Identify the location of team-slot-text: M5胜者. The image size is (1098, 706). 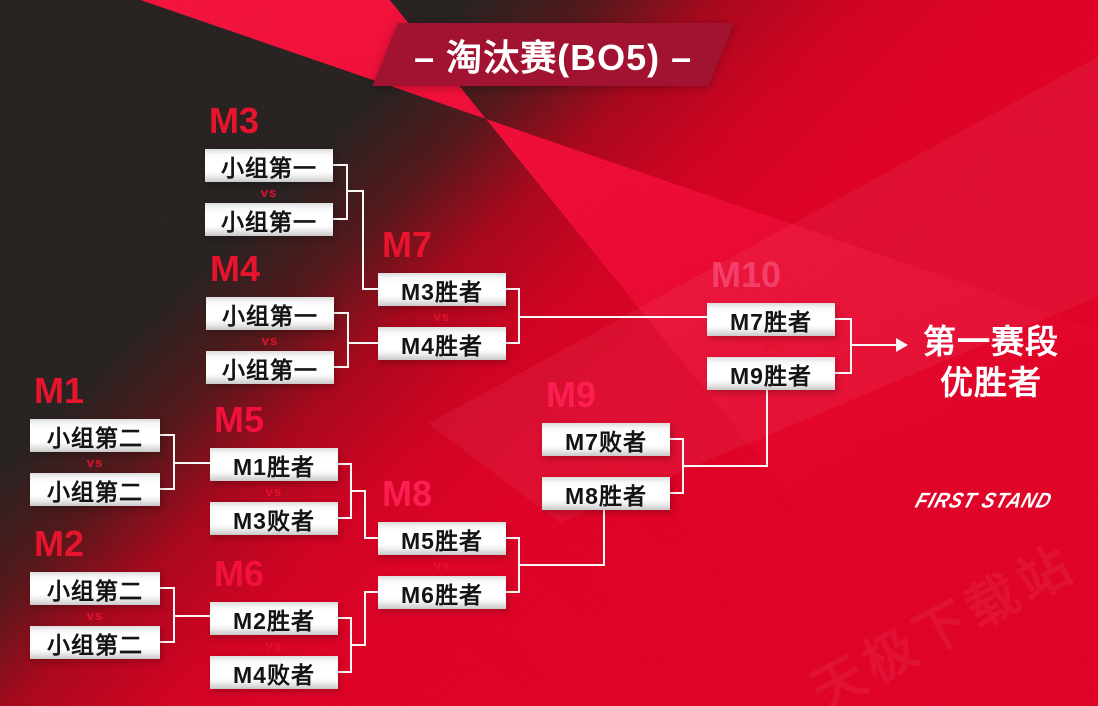
(442, 540).